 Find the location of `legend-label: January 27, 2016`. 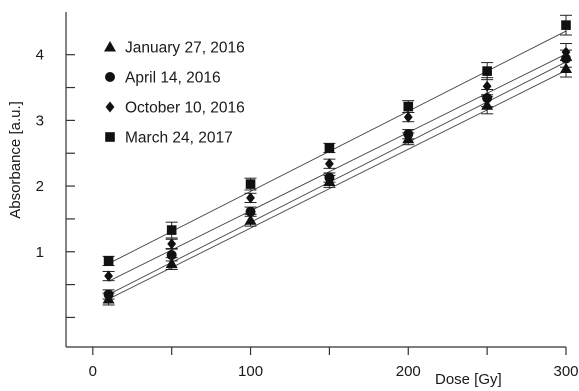

legend-label: January 27, 2016 is located at coordinates (185, 48).